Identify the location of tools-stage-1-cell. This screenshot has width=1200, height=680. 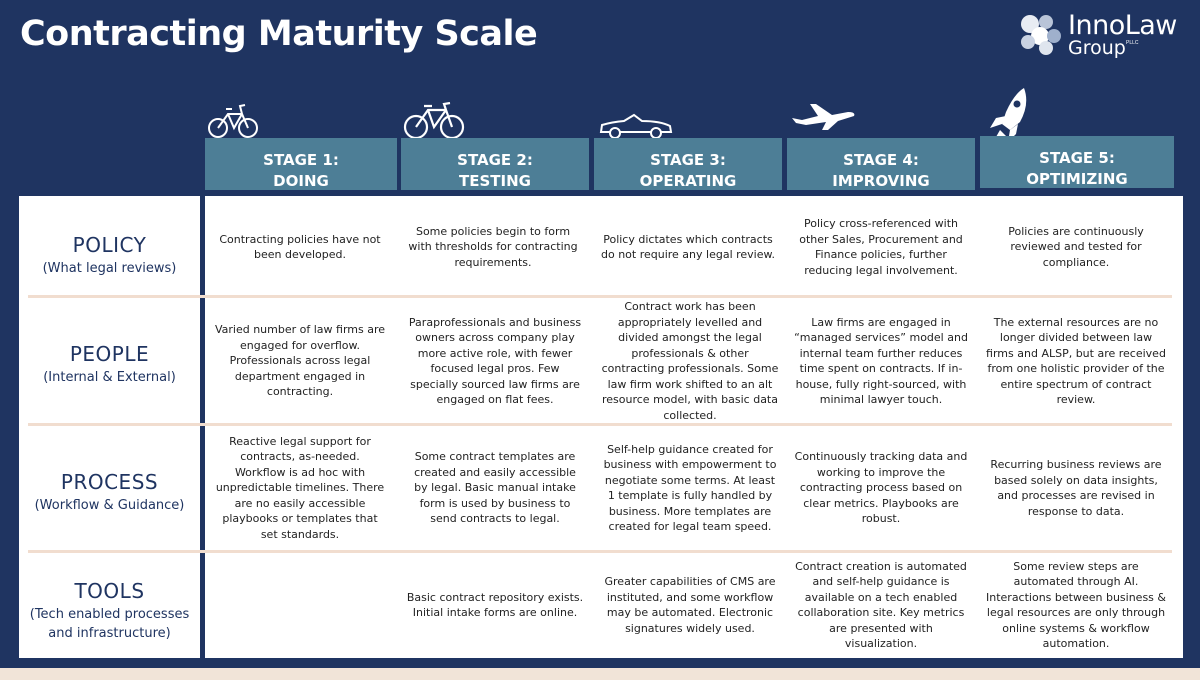
(300, 605).